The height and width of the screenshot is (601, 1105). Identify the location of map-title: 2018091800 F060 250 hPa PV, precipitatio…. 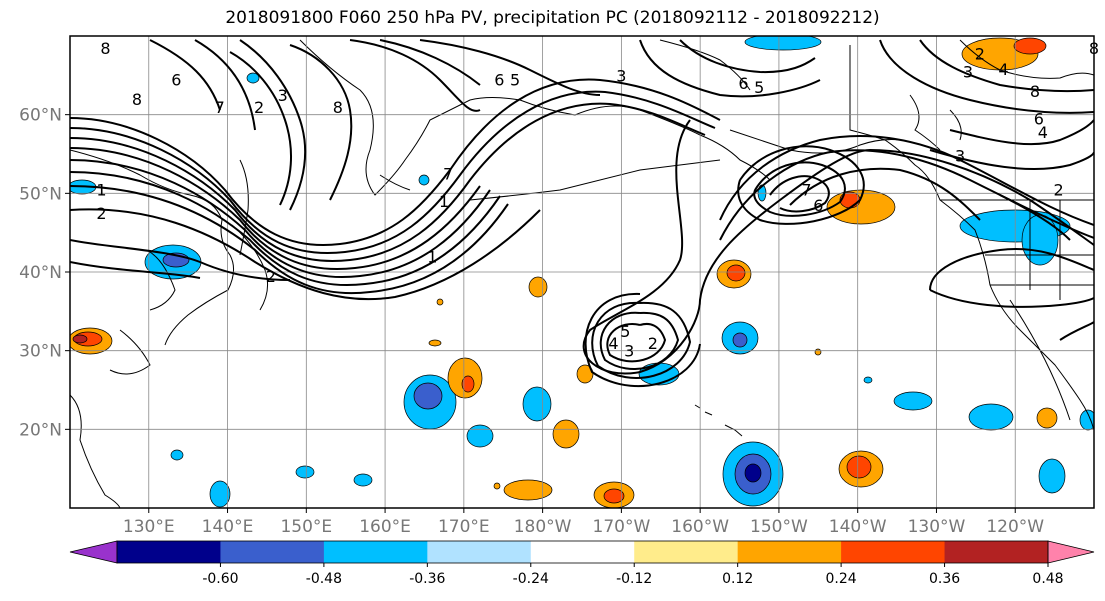
(552, 18).